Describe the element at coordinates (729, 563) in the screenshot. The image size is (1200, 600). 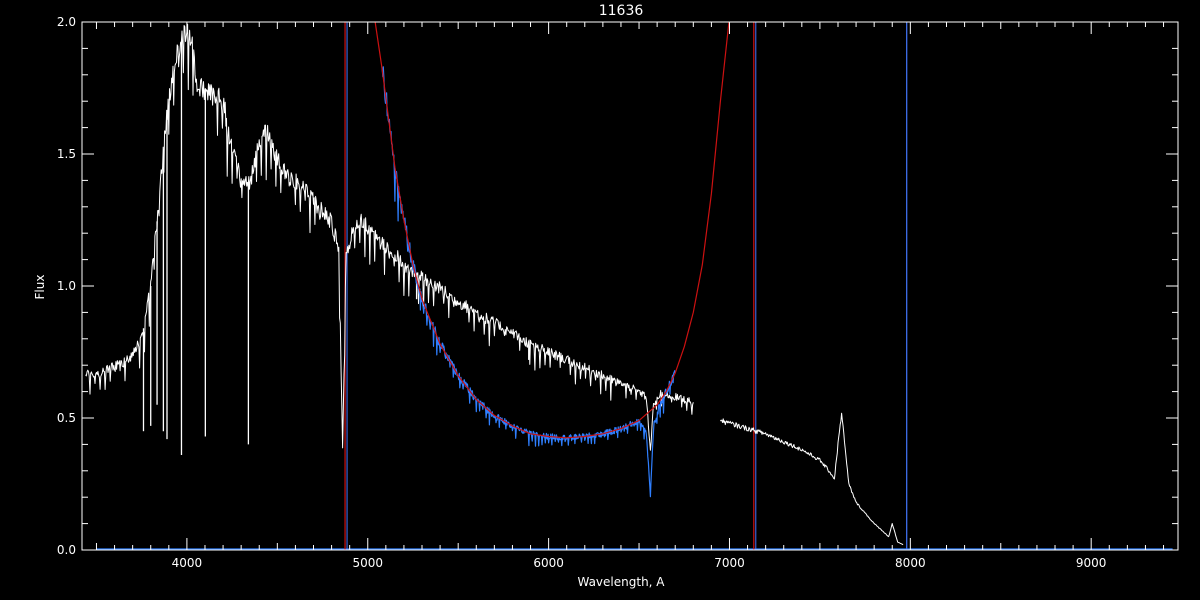
I see `x-tick-label: 7000` at that location.